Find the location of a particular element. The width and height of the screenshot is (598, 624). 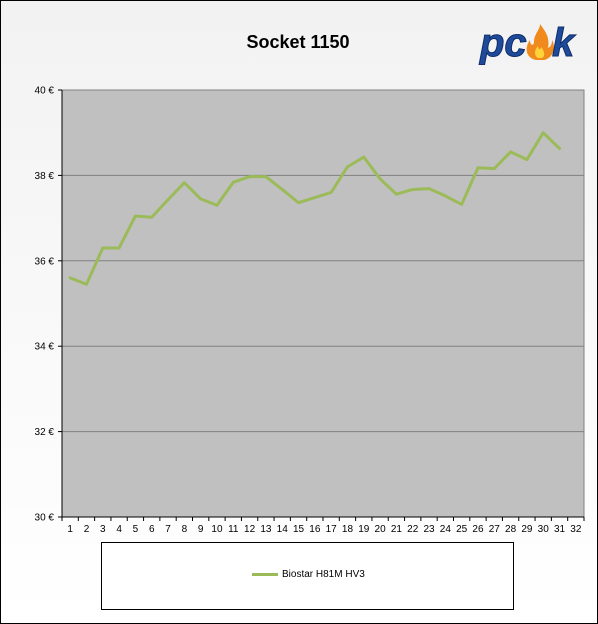

legend-label: Biostar H81M HV3 is located at coordinates (323, 574).